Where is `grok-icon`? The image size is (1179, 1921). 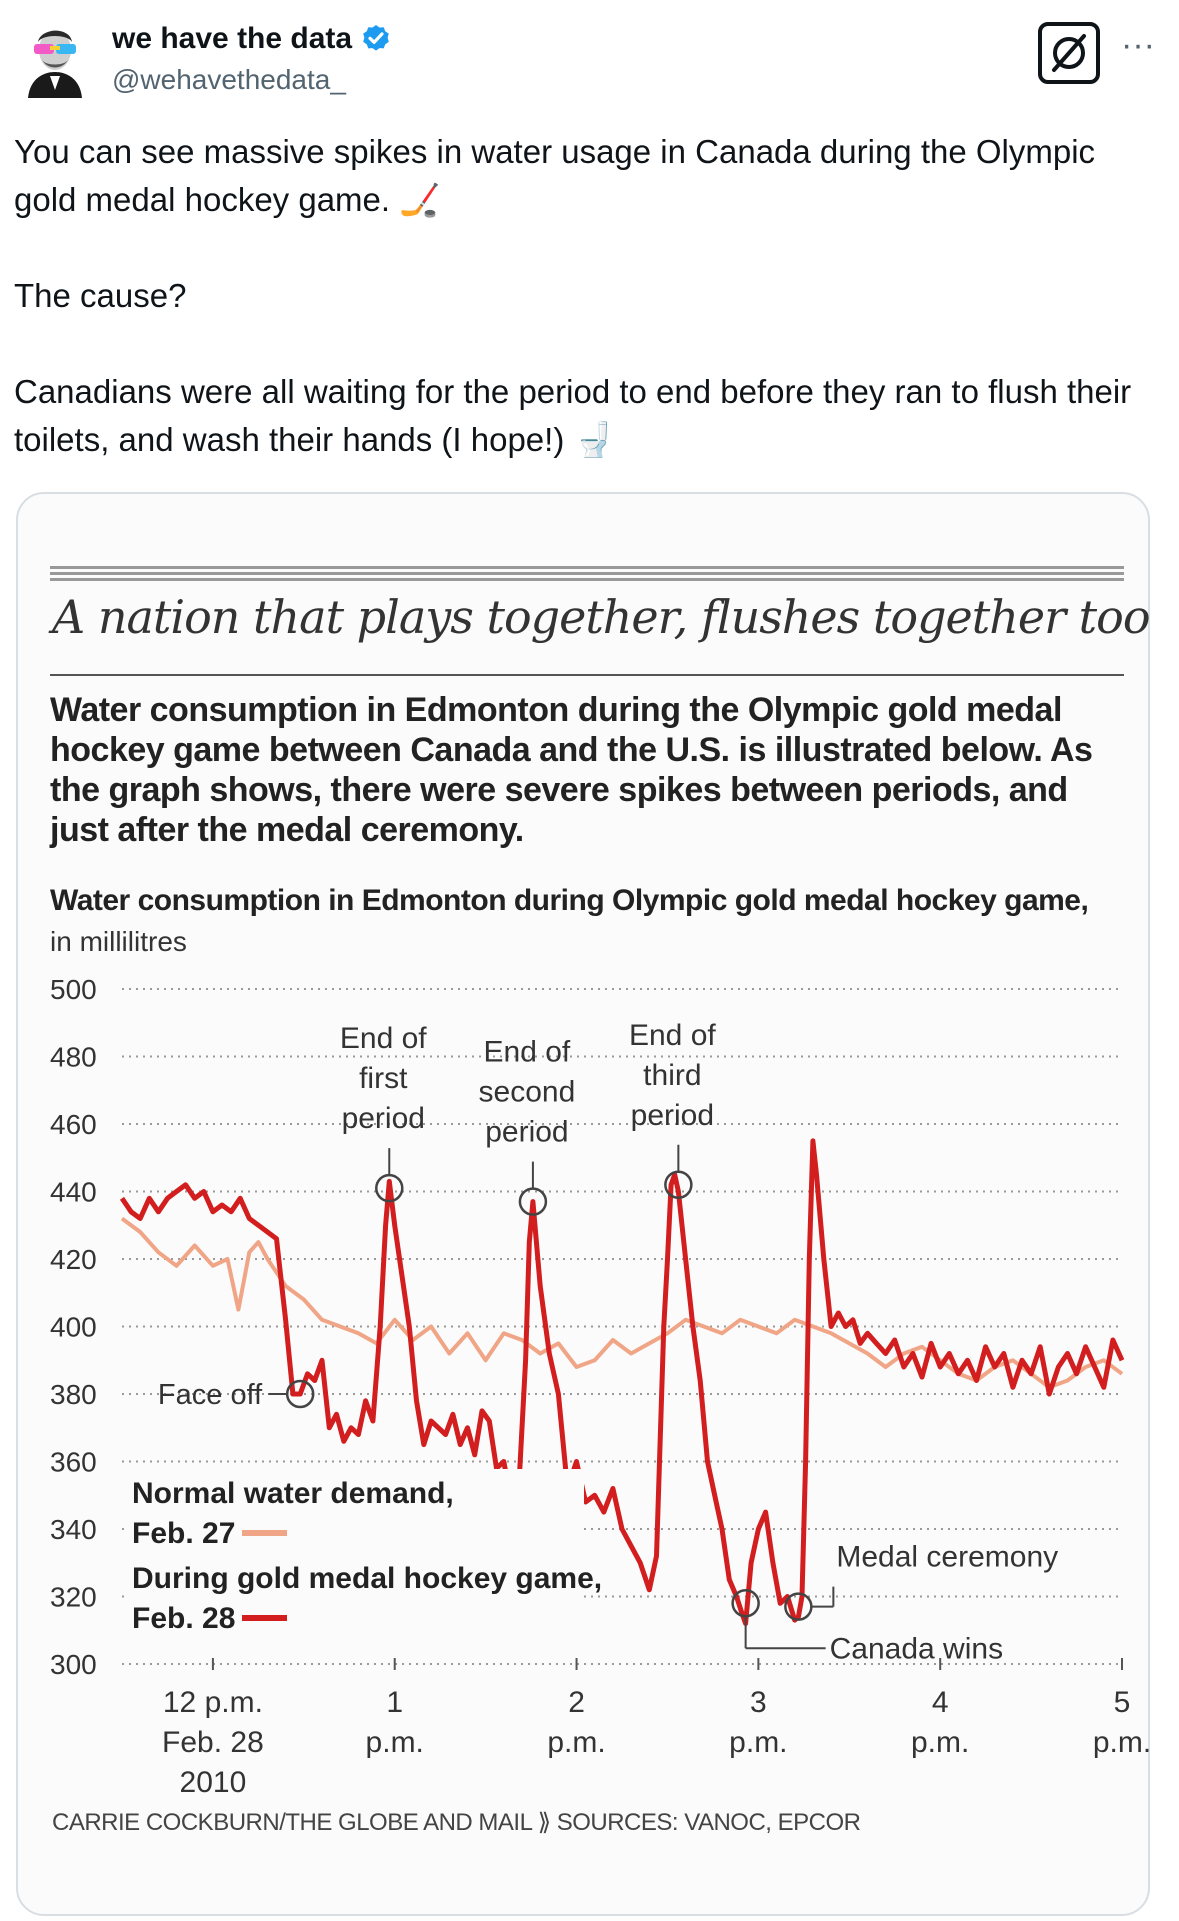 grok-icon is located at coordinates (1069, 53).